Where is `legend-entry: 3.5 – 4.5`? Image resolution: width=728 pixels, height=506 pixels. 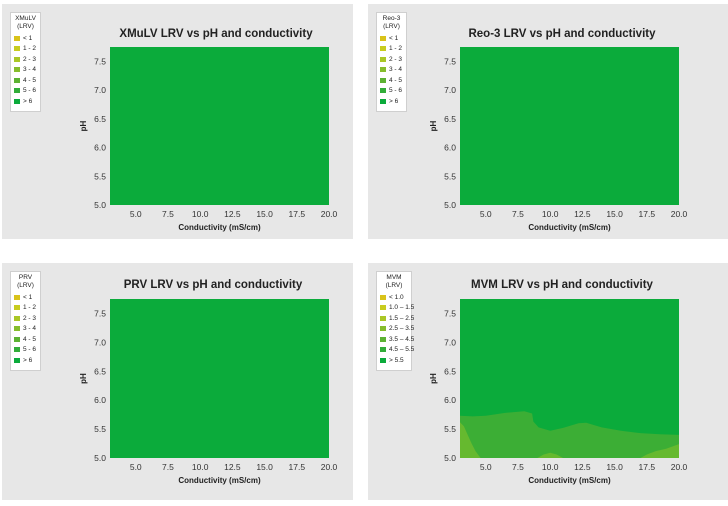 legend-entry: 3.5 – 4.5 is located at coordinates (397, 339).